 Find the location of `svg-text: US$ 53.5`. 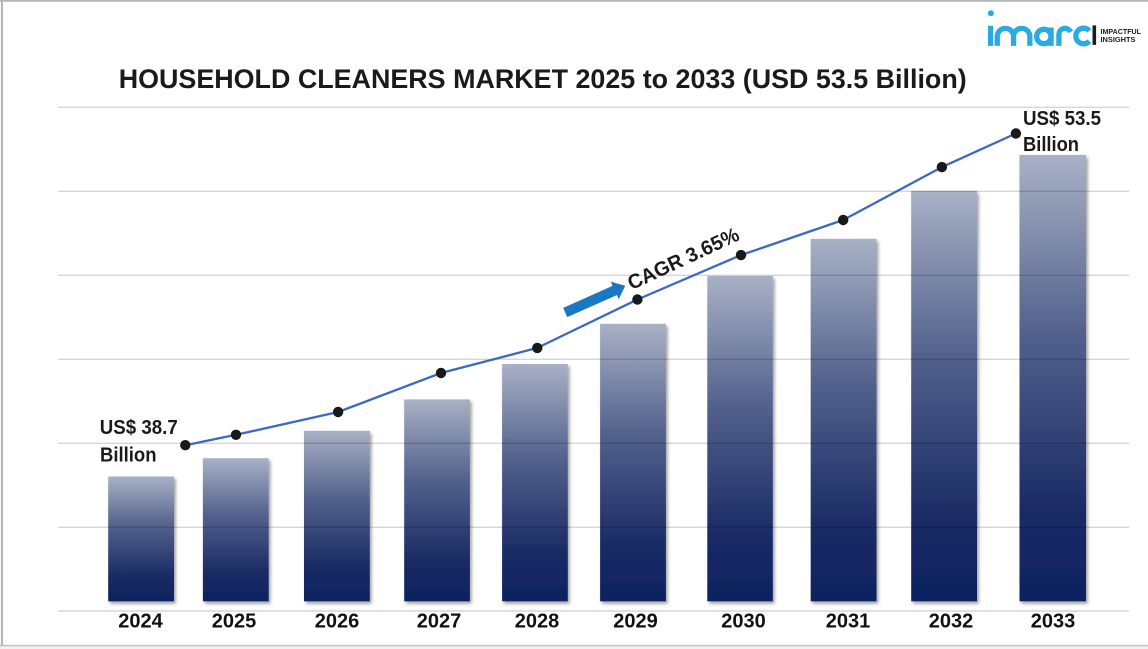

svg-text: US$ 53.5 is located at coordinates (1062, 118).